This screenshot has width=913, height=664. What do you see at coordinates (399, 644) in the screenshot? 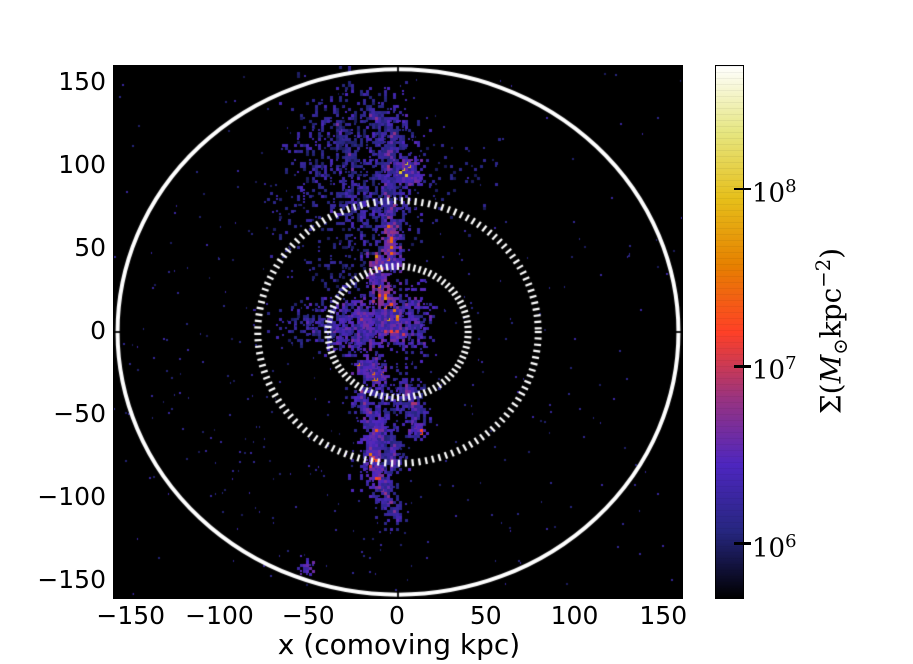
I see `x-axis-label: x (comoving kpc)` at bounding box center [399, 644].